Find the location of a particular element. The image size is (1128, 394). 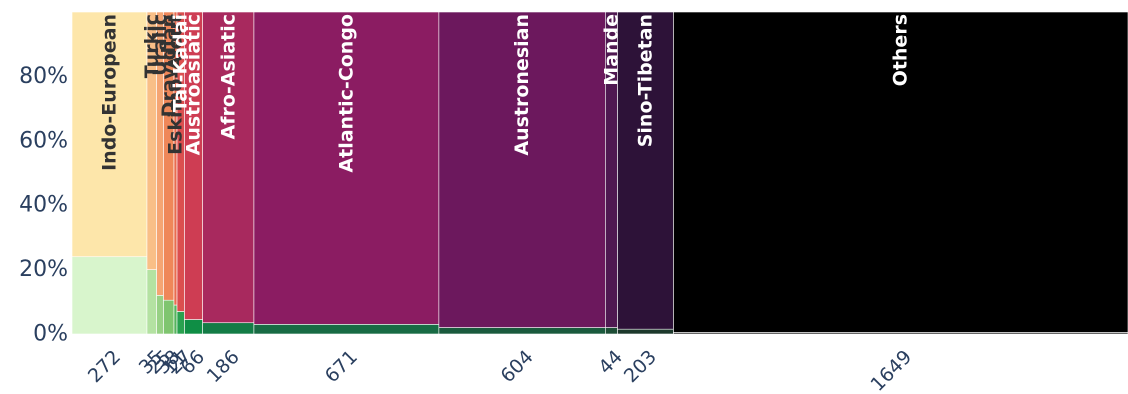

family-label-atlantic-congo: Atlantic-Congo is located at coordinates (346, 93).